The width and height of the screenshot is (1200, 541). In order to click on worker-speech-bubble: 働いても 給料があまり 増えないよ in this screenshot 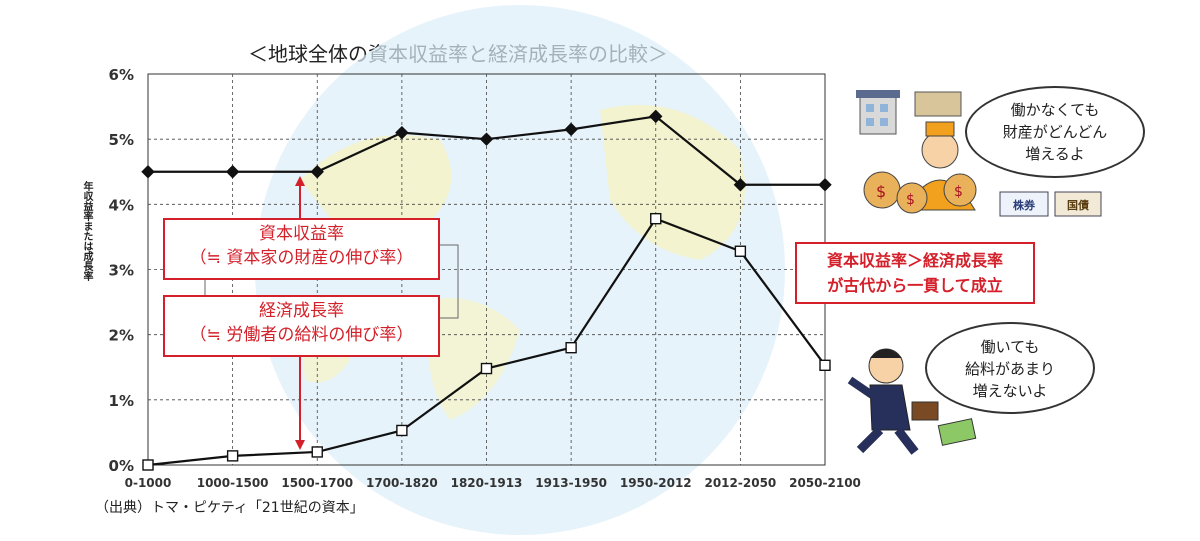, I will do `click(1010, 368)`.